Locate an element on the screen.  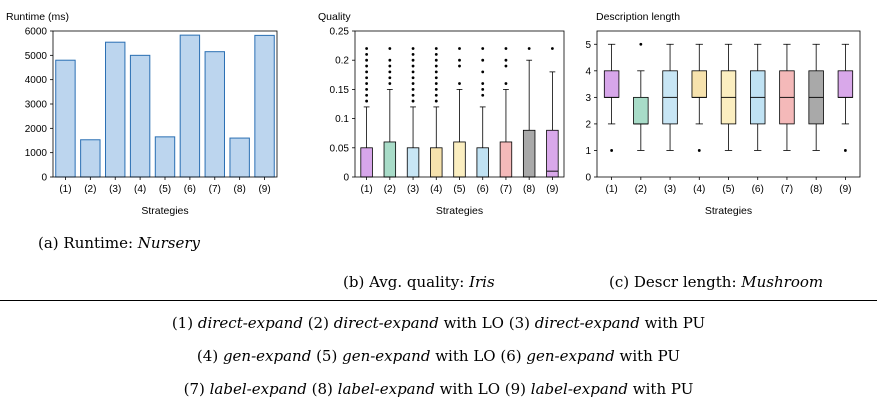
y-axis-label: Description length is located at coordinates (638, 17).